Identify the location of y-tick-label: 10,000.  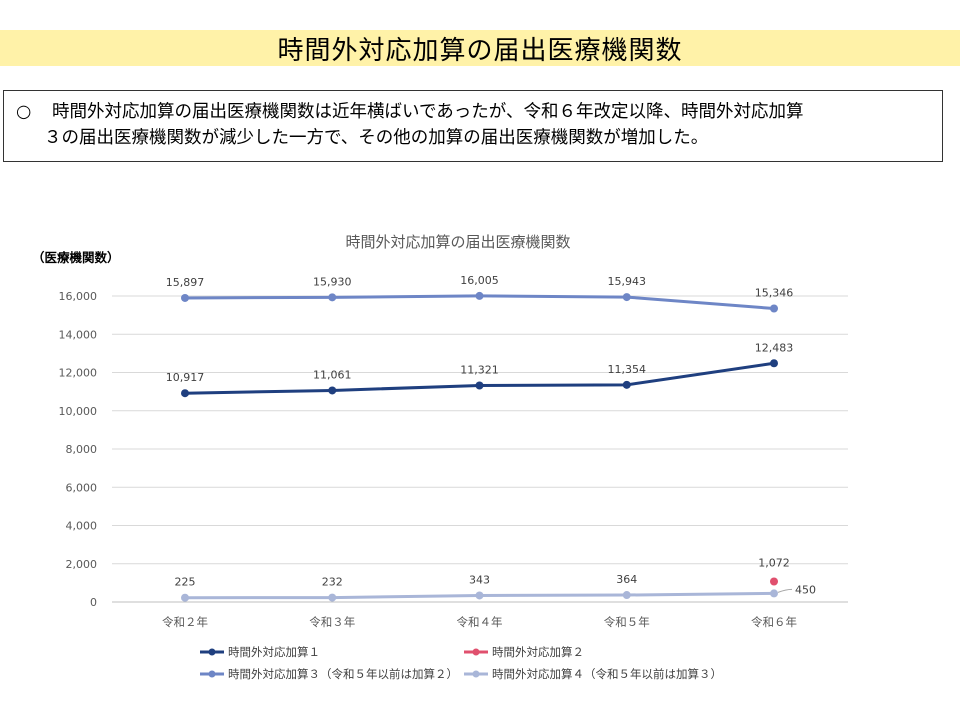
(78, 411).